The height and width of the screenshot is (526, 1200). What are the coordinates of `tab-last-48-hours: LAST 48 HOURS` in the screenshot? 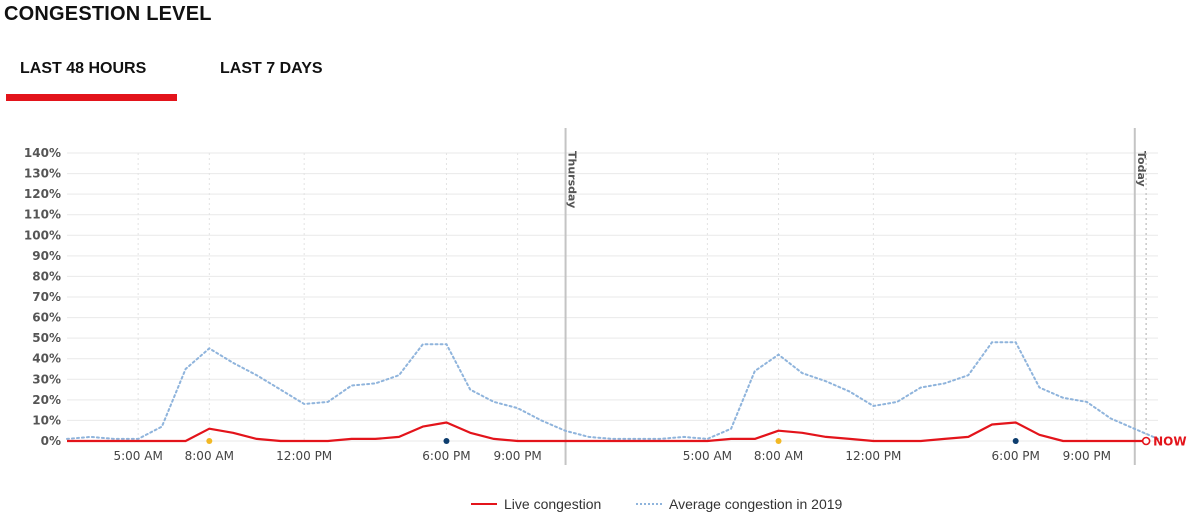 It's located at (83, 68).